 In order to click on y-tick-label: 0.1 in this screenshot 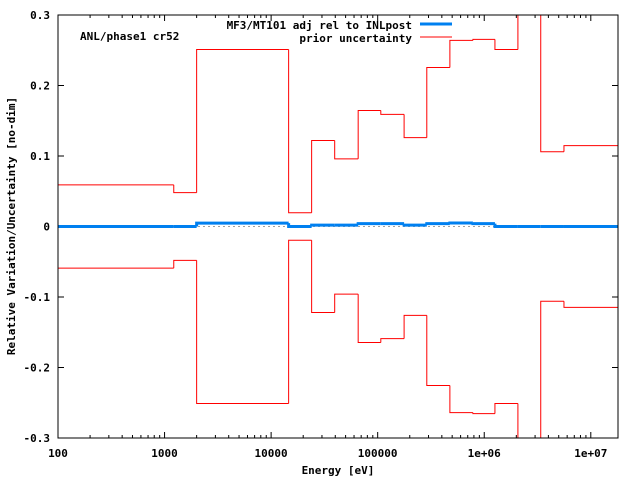, I will do `click(40, 156)`.